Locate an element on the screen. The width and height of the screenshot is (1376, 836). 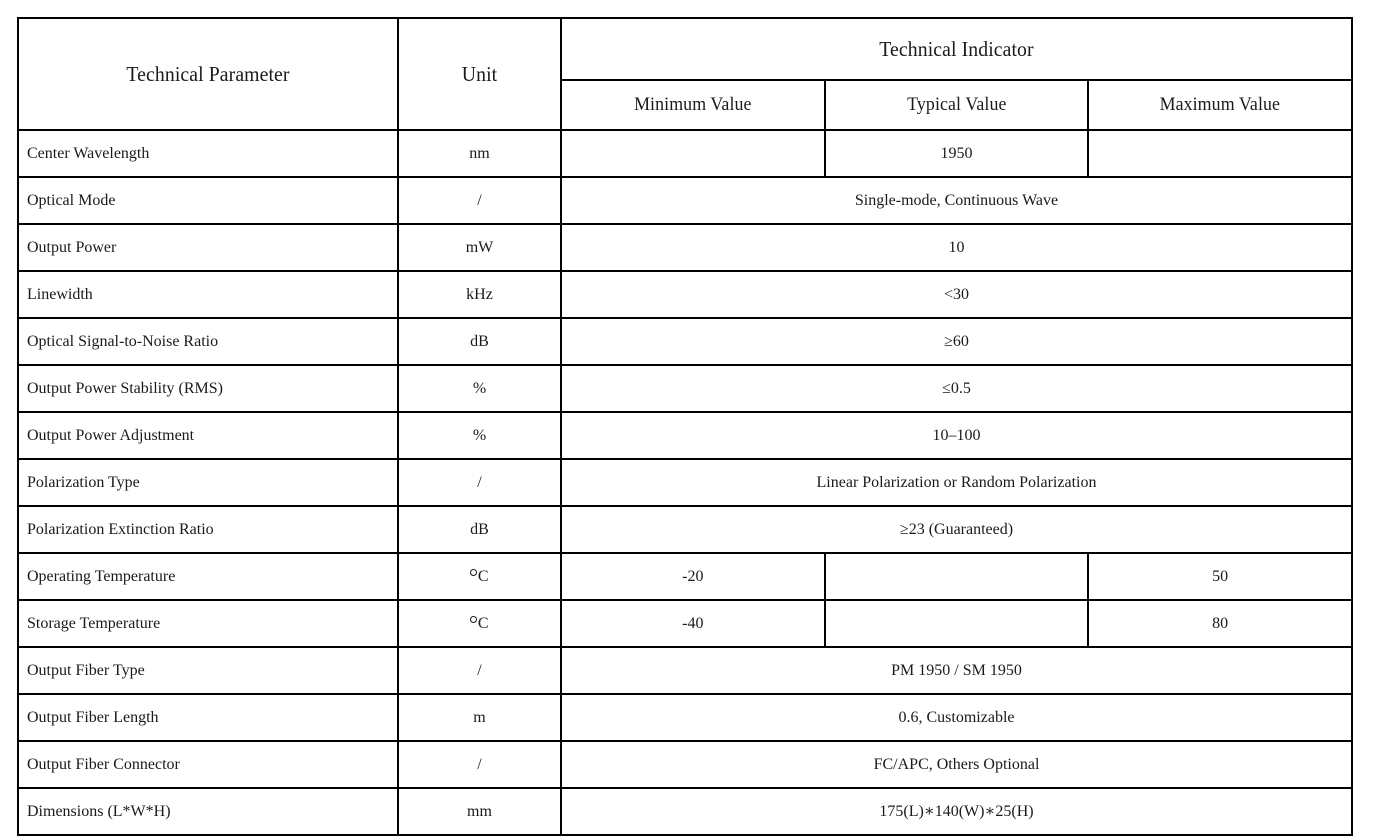
cell-technical-parameter: Storage Temperature is located at coordinates (208, 623).